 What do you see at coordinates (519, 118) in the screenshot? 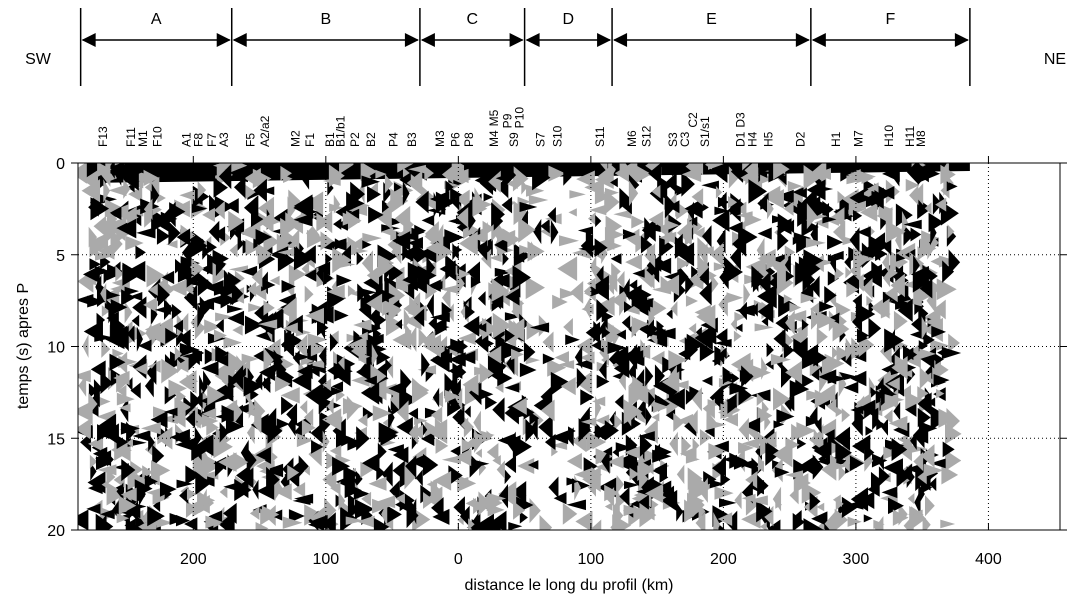
I see `station-label: P10` at bounding box center [519, 118].